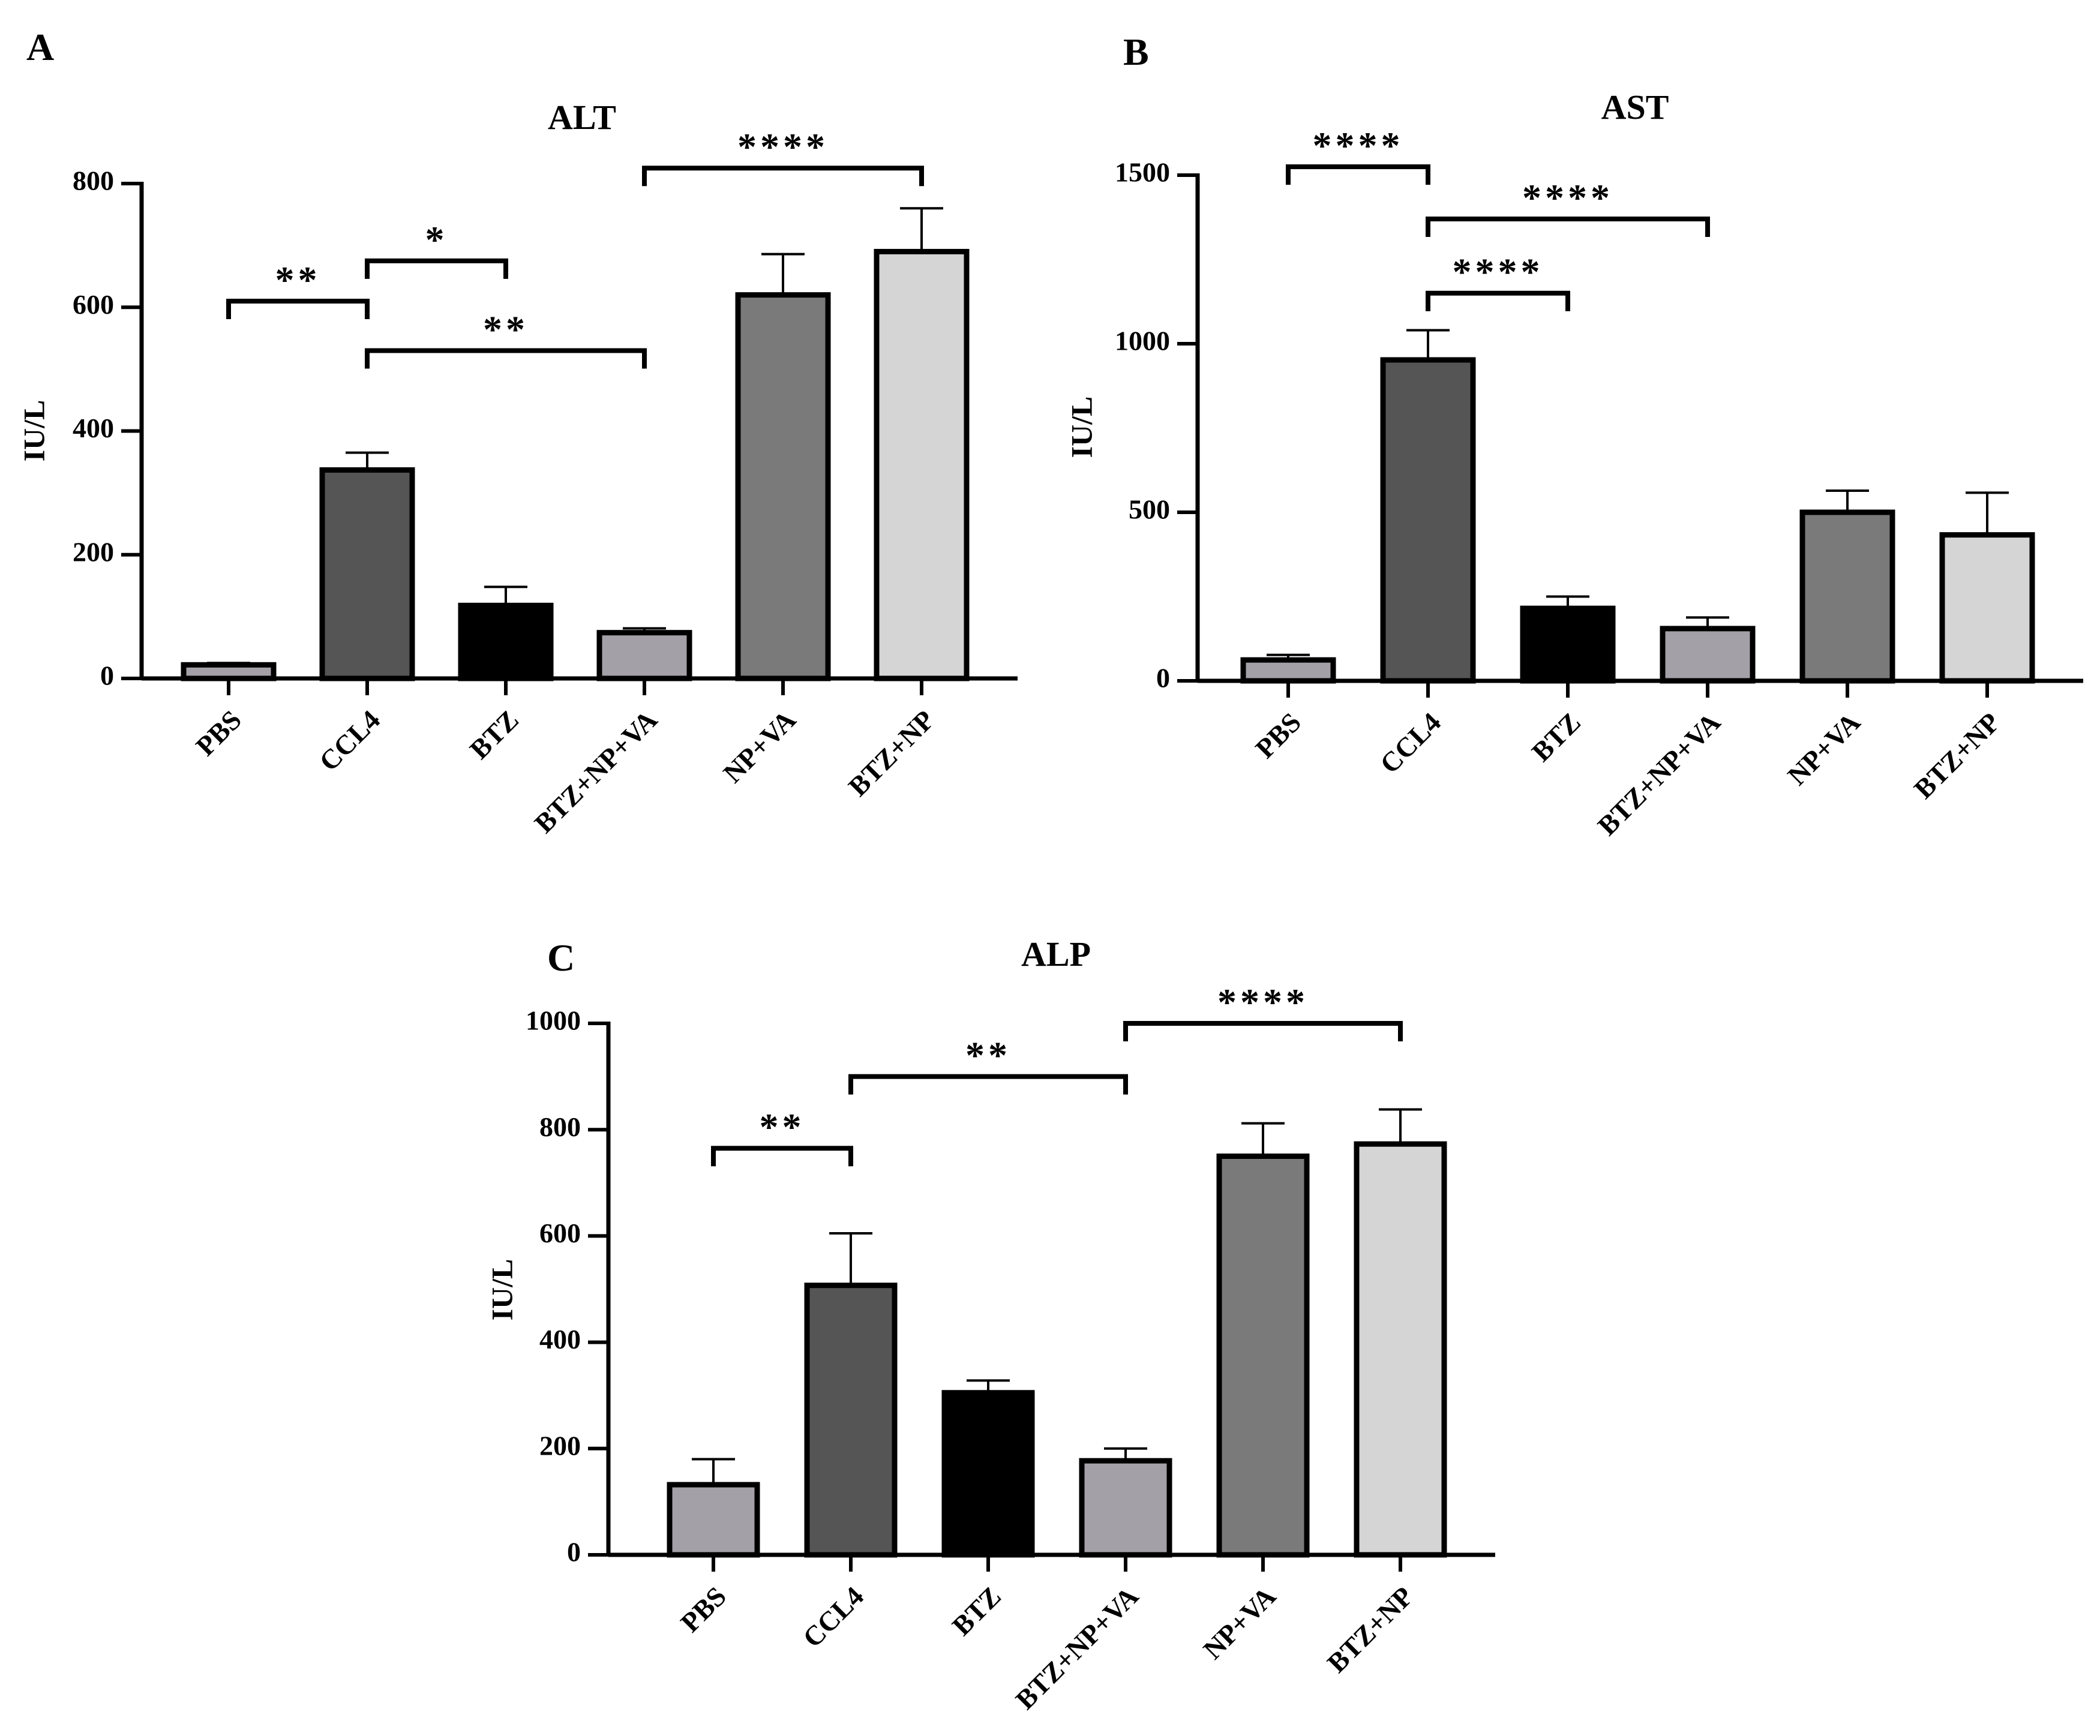  I want to click on panel-c-ytick-label-1: 200, so click(560, 1445).